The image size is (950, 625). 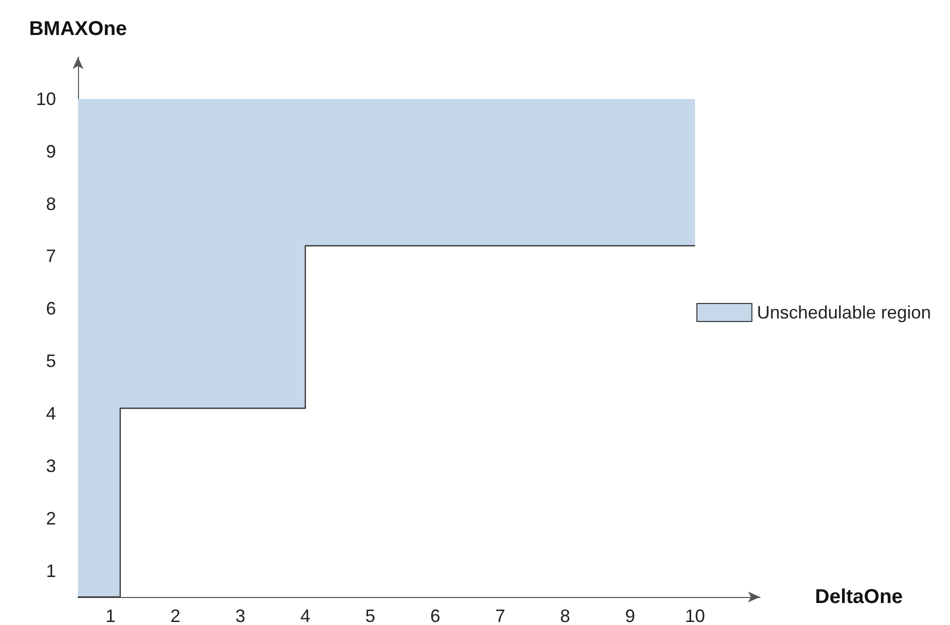 I want to click on y-tick-label: 1, so click(x=51, y=570).